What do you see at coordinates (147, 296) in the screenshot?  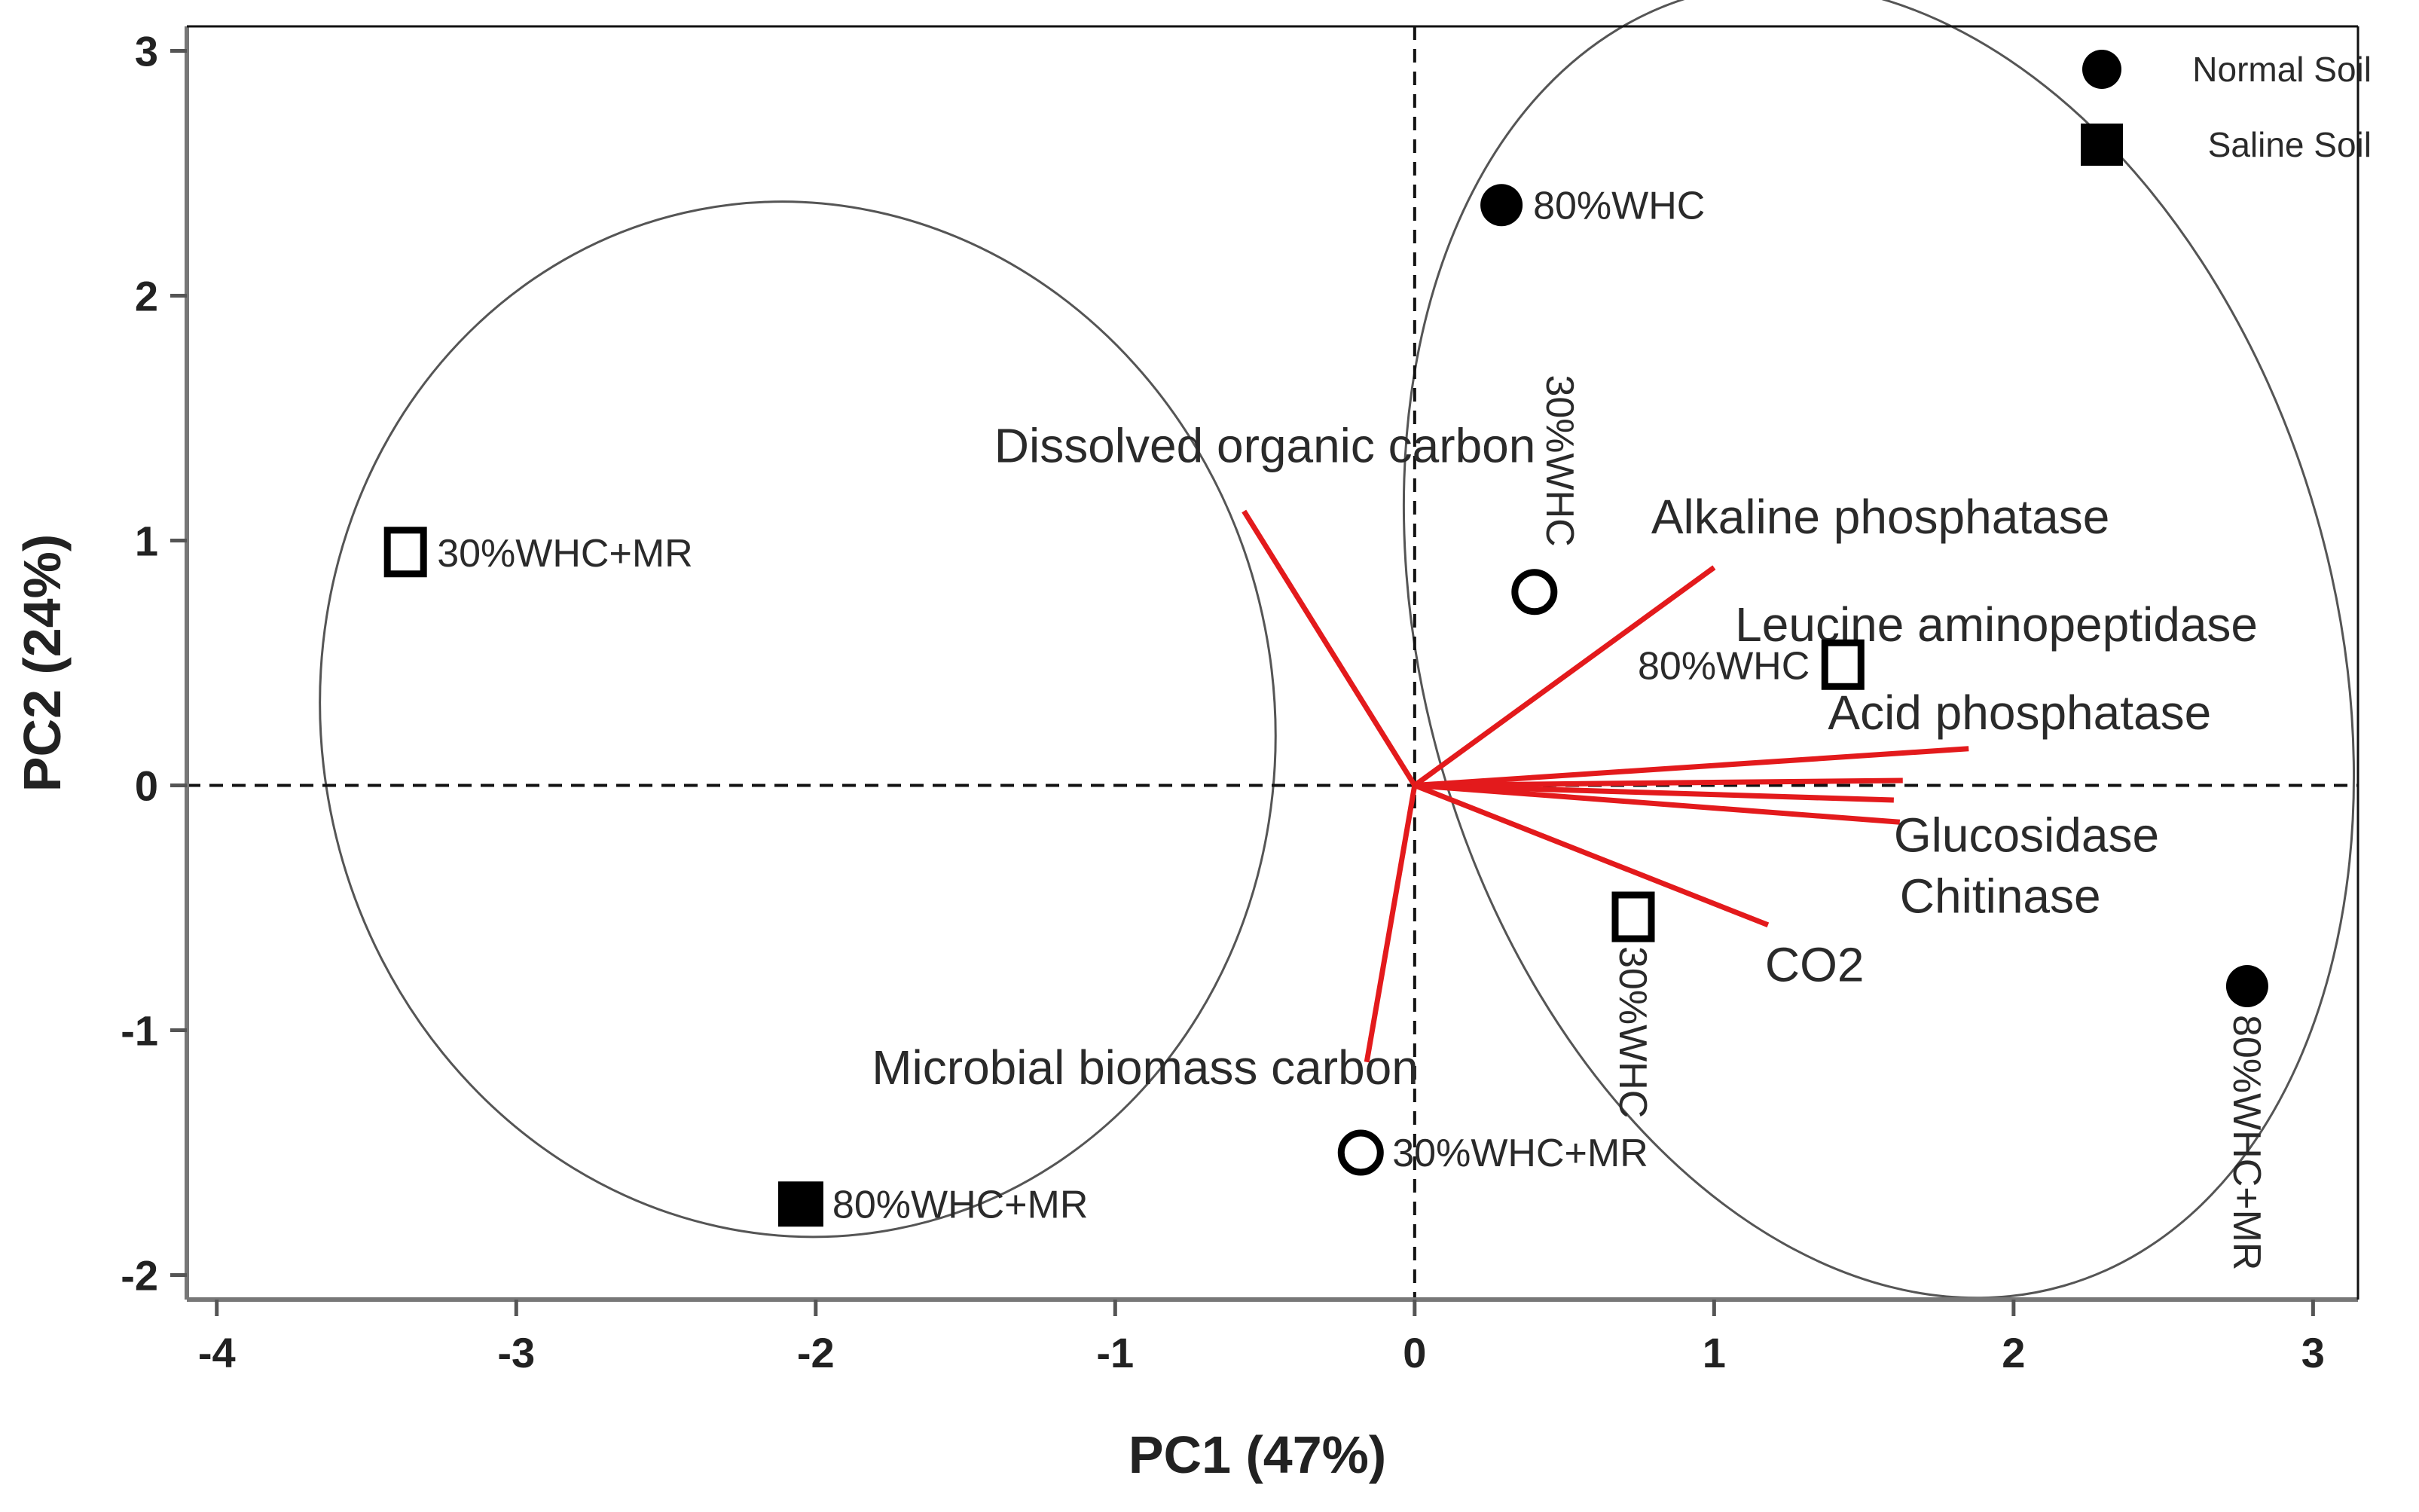 I see `y-tick-label: 2` at bounding box center [147, 296].